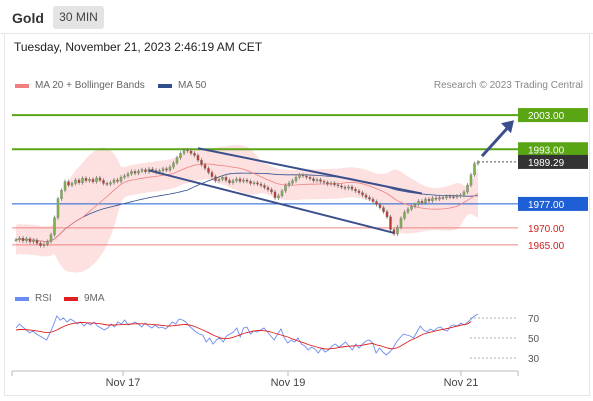 The width and height of the screenshot is (593, 401). I want to click on rsi-legend-label: RSI, so click(43, 298).